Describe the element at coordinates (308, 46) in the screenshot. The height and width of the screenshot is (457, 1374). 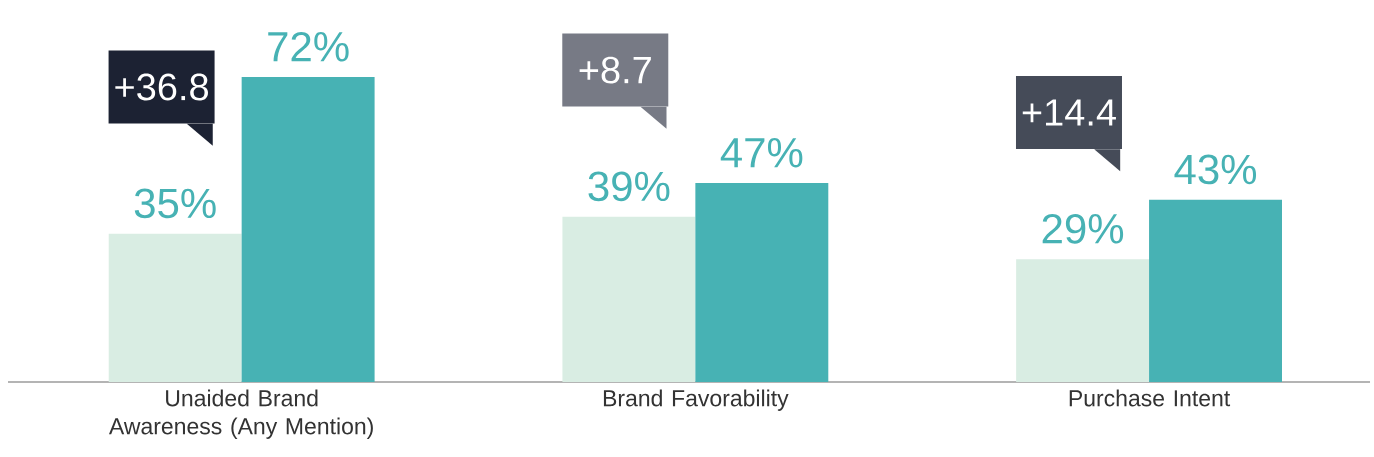
I see `data-label: 72%` at that location.